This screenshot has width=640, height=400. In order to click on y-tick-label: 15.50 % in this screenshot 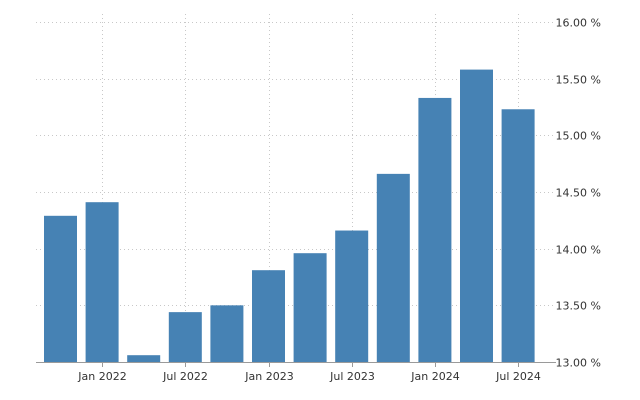, I will do `click(578, 80)`.